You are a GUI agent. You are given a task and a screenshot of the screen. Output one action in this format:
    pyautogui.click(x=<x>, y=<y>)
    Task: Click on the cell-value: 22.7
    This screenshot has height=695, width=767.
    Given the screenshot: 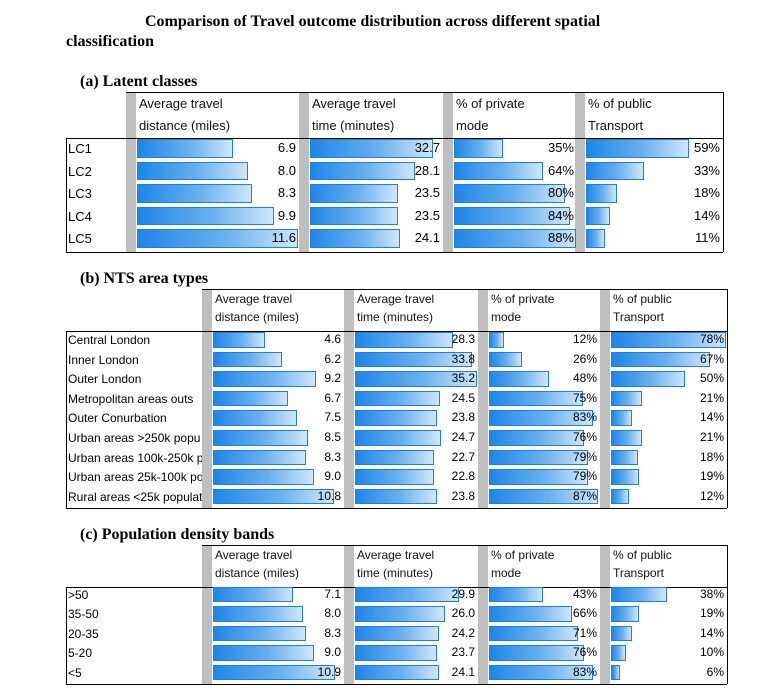 What is the action you would take?
    pyautogui.click(x=463, y=456)
    